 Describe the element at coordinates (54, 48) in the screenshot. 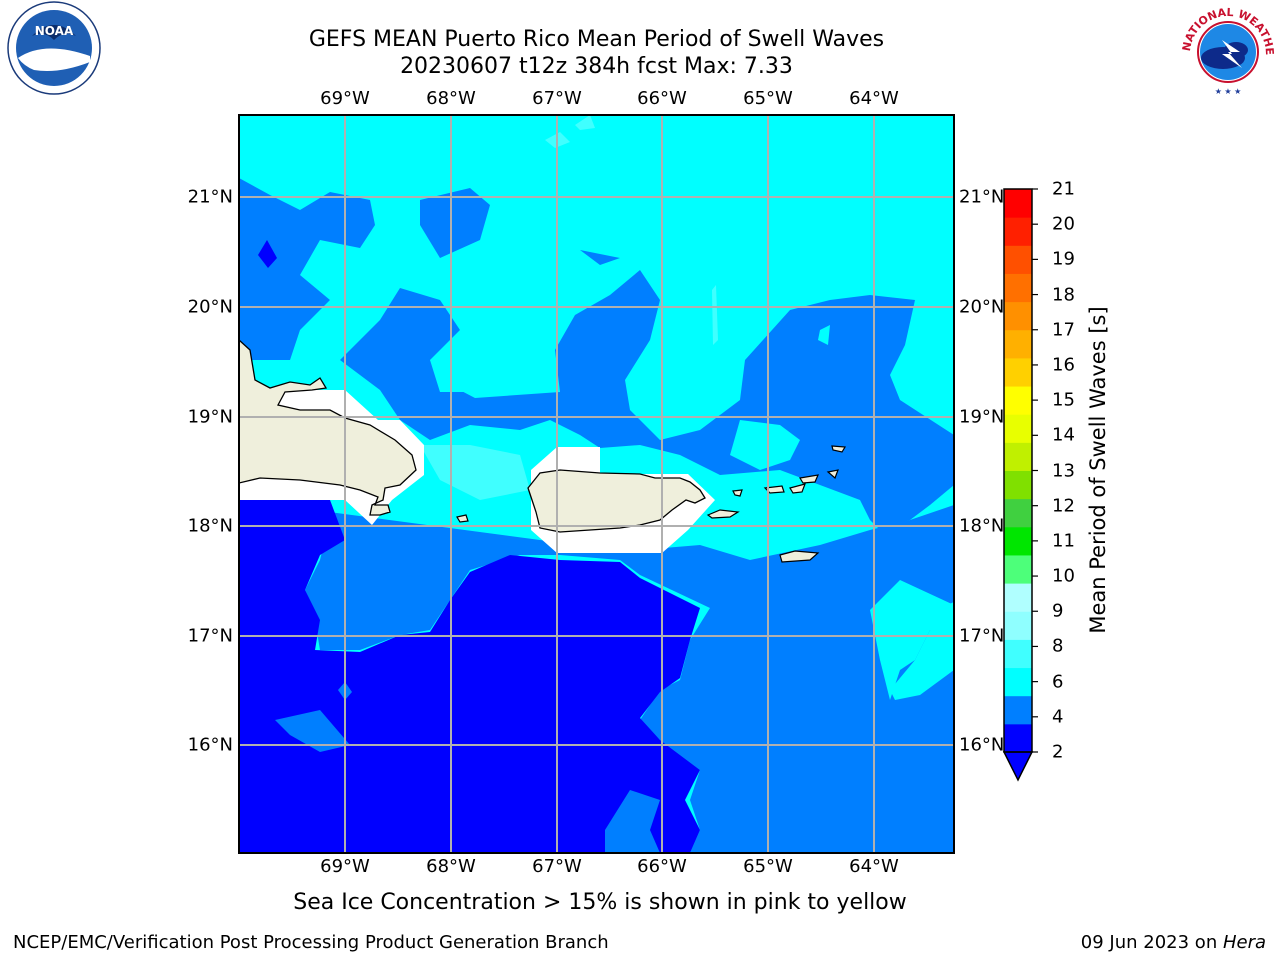

I see `noaa-logo: NOAA` at that location.